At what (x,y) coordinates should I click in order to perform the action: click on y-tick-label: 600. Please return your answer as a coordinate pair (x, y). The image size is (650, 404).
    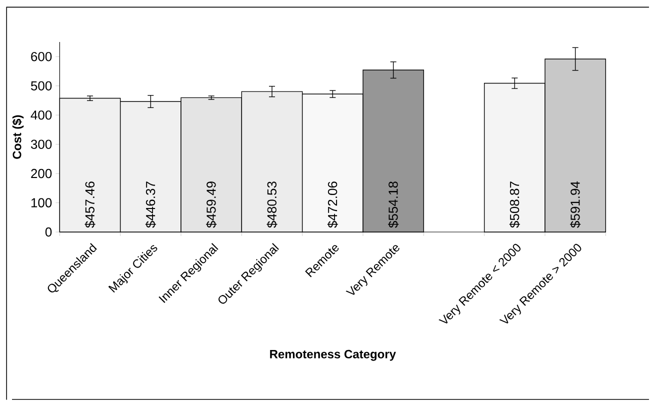
    Looking at the image, I should click on (41, 57).